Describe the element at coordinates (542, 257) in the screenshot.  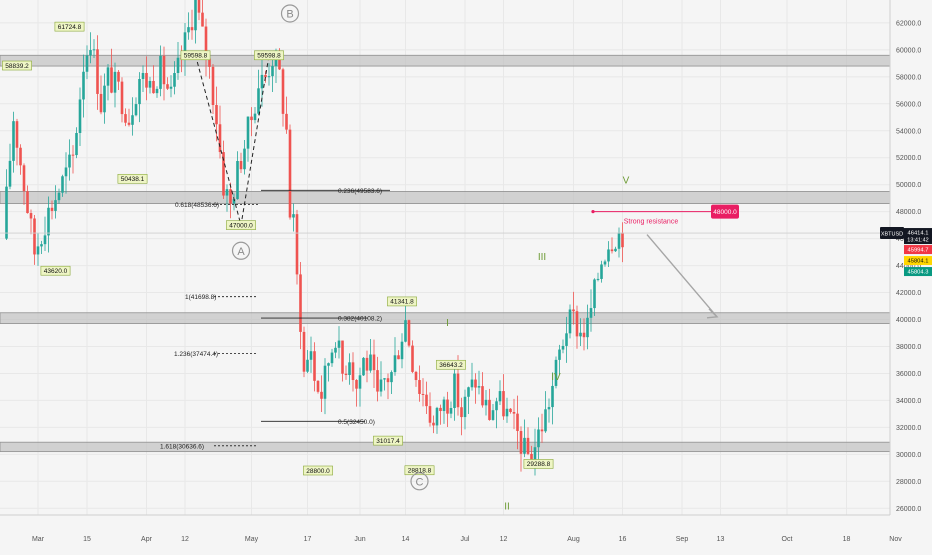
I see `wave-label: III` at that location.